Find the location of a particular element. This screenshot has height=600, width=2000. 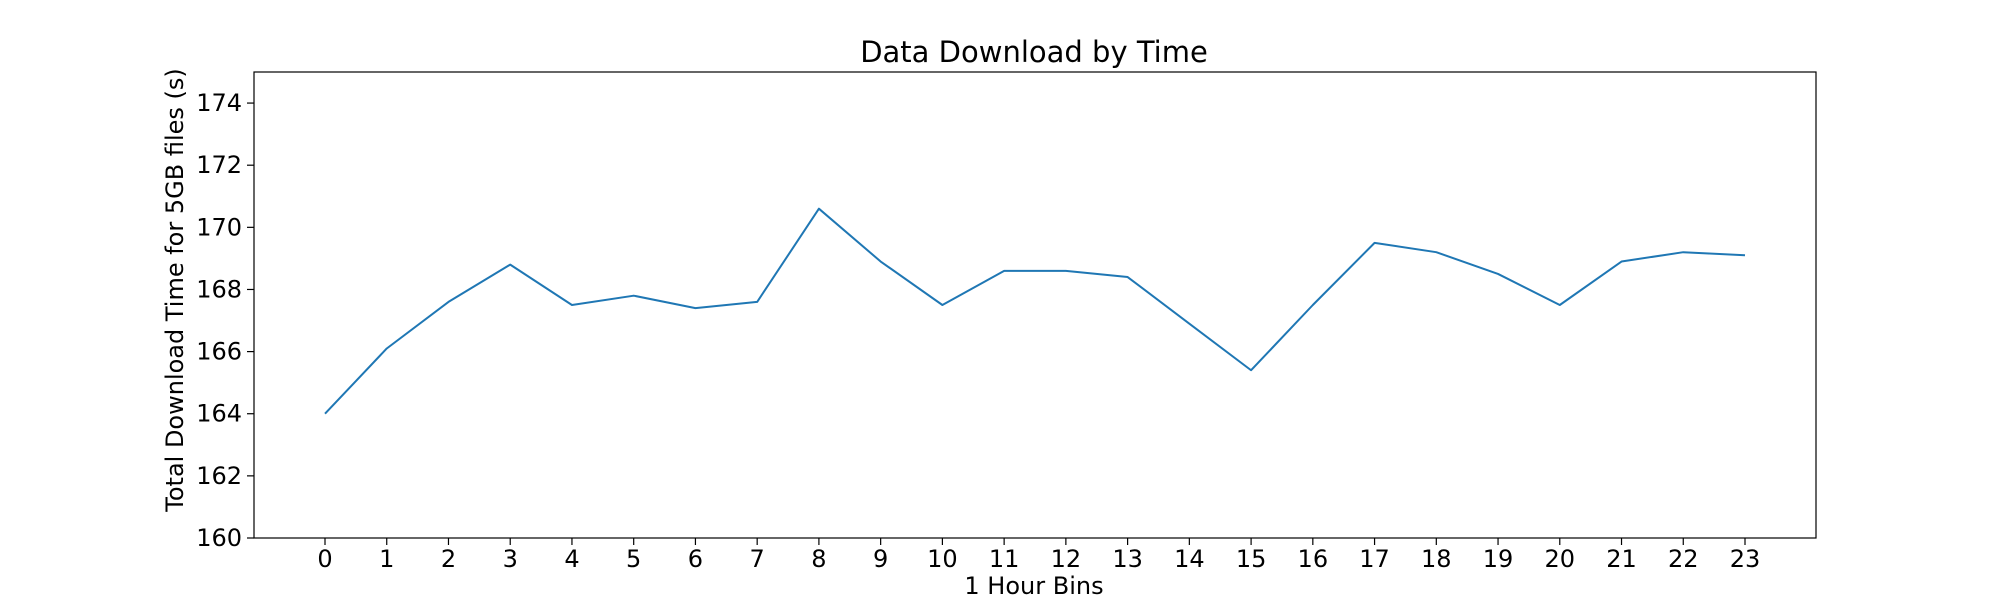

x-tick-label: 15 is located at coordinates (1251, 559).